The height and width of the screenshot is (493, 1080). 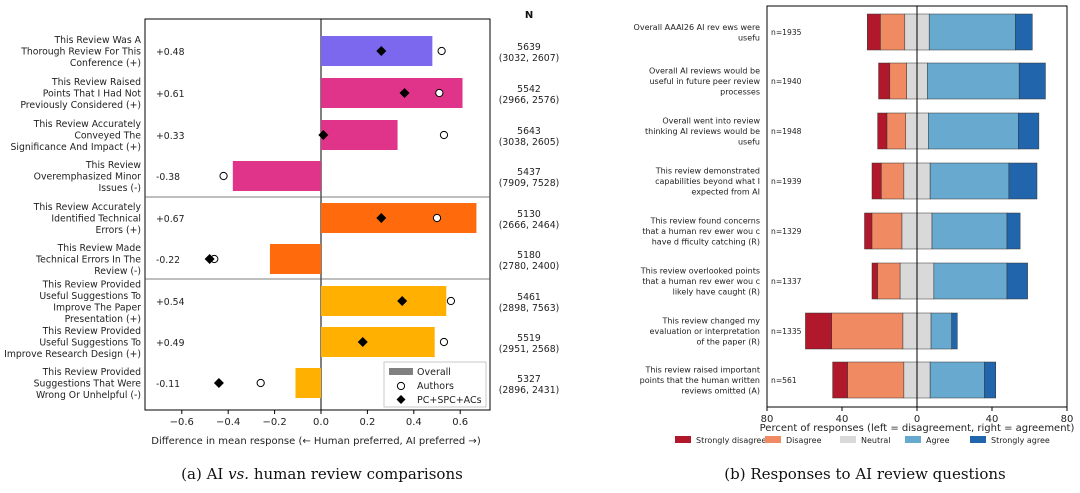 What do you see at coordinates (118, 230) in the screenshot?
I see `row-label-line: Errors (+)` at bounding box center [118, 230].